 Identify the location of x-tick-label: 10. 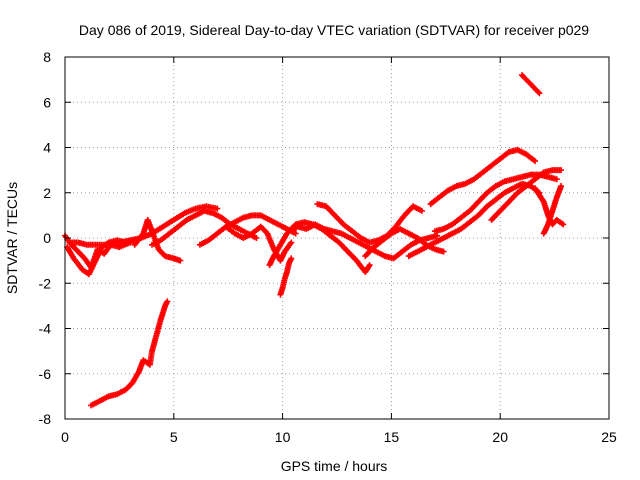
(283, 437).